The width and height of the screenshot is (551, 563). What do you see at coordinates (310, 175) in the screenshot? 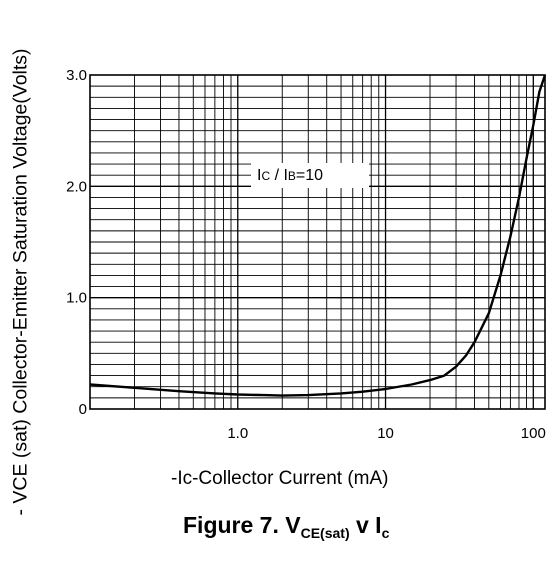
I see `ratio-annotation: IC / IB=10` at bounding box center [310, 175].